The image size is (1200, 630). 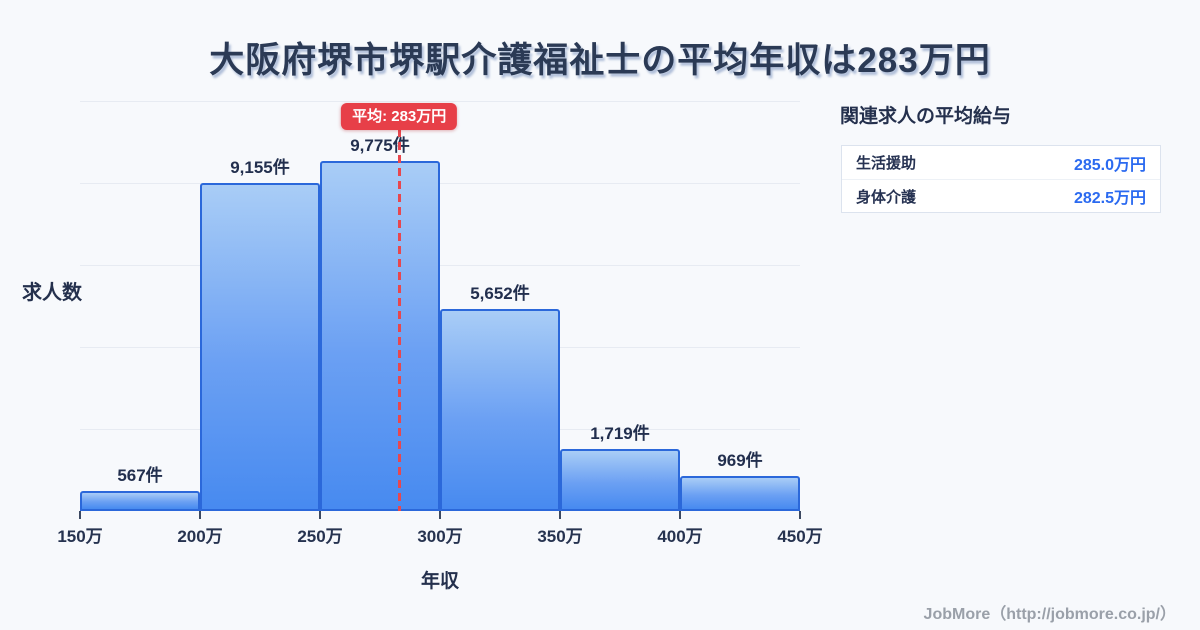 What do you see at coordinates (600, 60) in the screenshot?
I see `page-title: 大阪府堺市堺駅介護福祉士の平均年収は283万円` at bounding box center [600, 60].